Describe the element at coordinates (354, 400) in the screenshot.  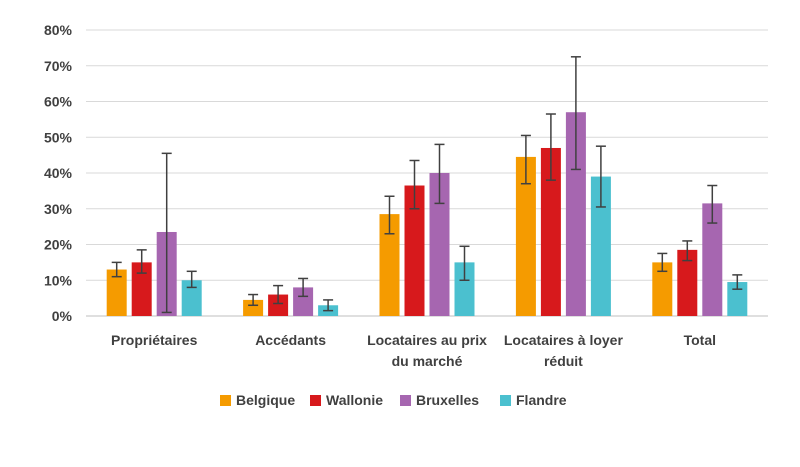
I see `legend-label: Wallonie` at that location.